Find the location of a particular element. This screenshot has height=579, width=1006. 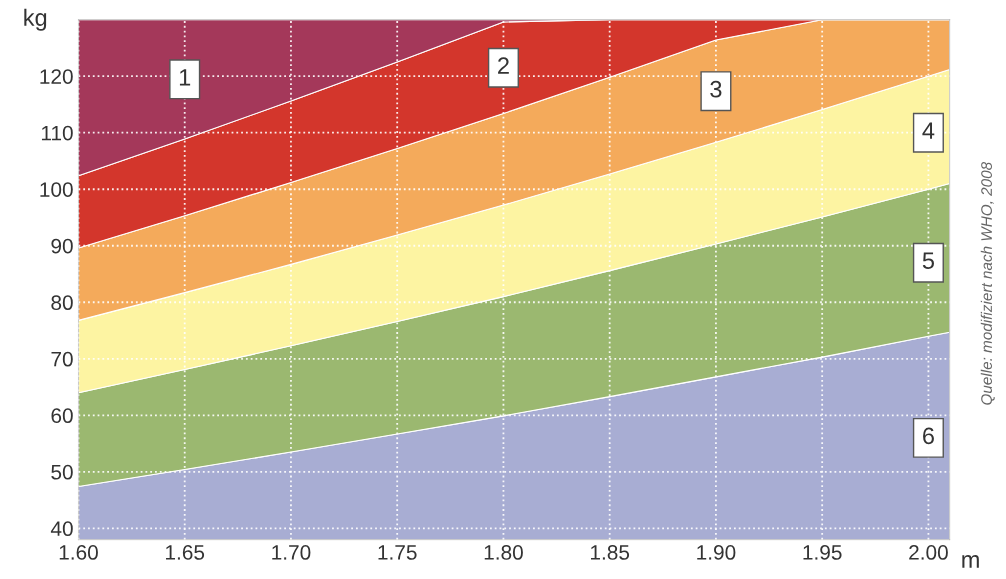

y-tick-label: 120 is located at coordinates (56, 76).